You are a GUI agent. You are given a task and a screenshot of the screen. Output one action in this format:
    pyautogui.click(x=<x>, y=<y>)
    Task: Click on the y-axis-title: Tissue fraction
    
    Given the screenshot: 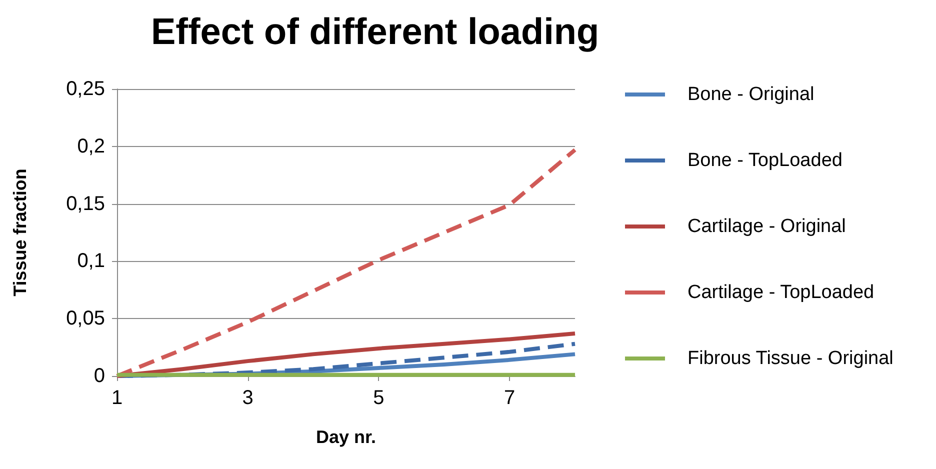 What is the action you would take?
    pyautogui.click(x=20, y=232)
    